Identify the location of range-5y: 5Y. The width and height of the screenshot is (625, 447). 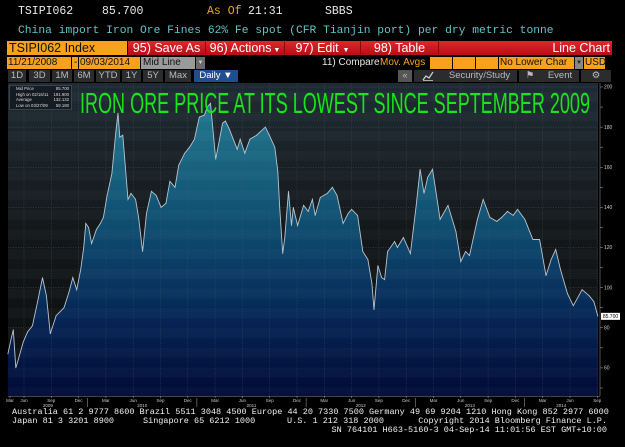
(153, 76).